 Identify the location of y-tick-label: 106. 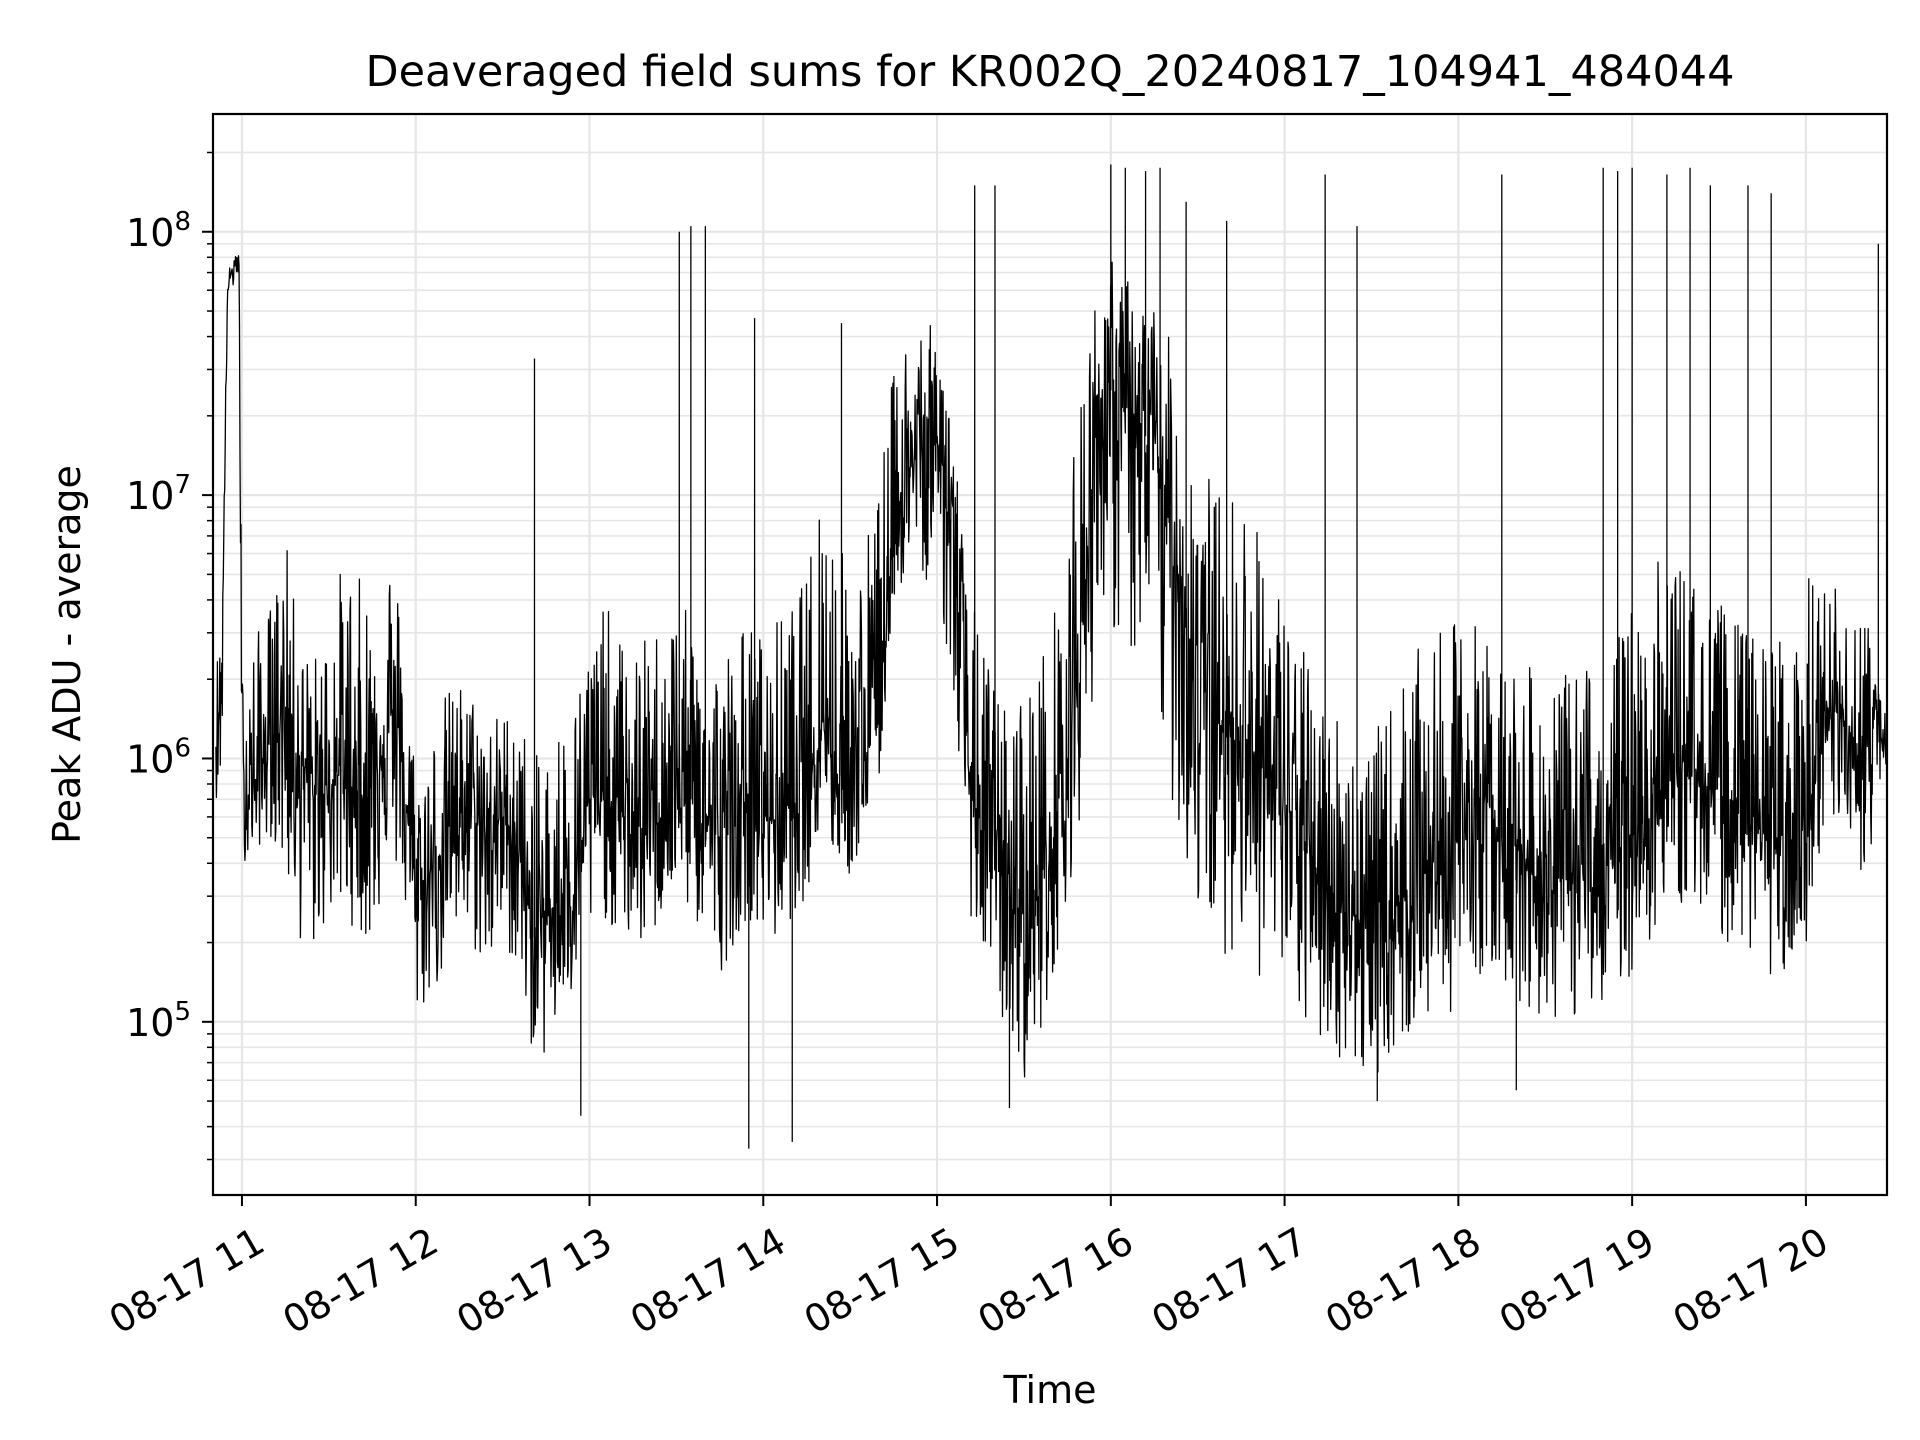
(158, 757).